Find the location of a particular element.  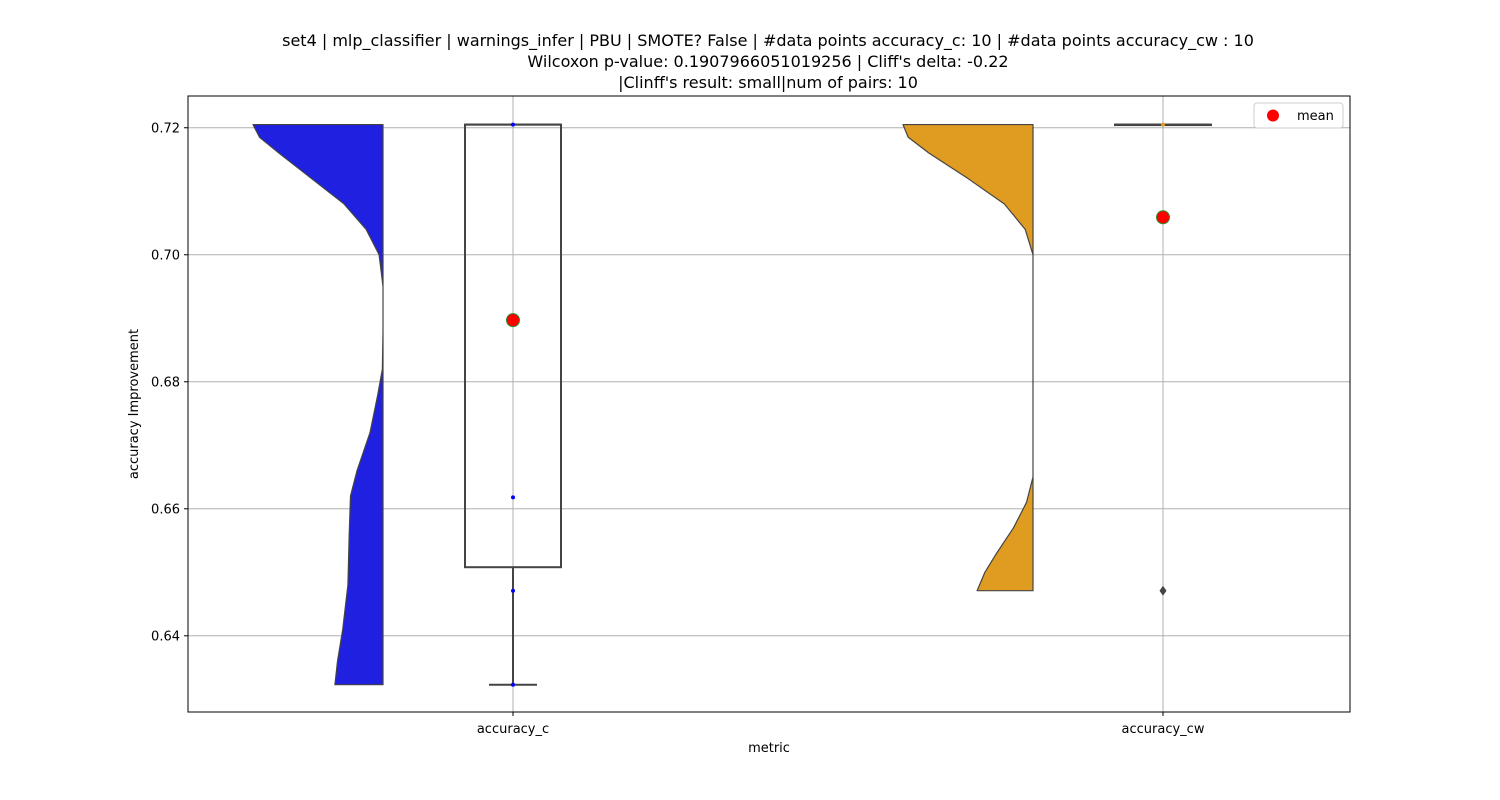

legend-mean-label: mean is located at coordinates (1315, 116).